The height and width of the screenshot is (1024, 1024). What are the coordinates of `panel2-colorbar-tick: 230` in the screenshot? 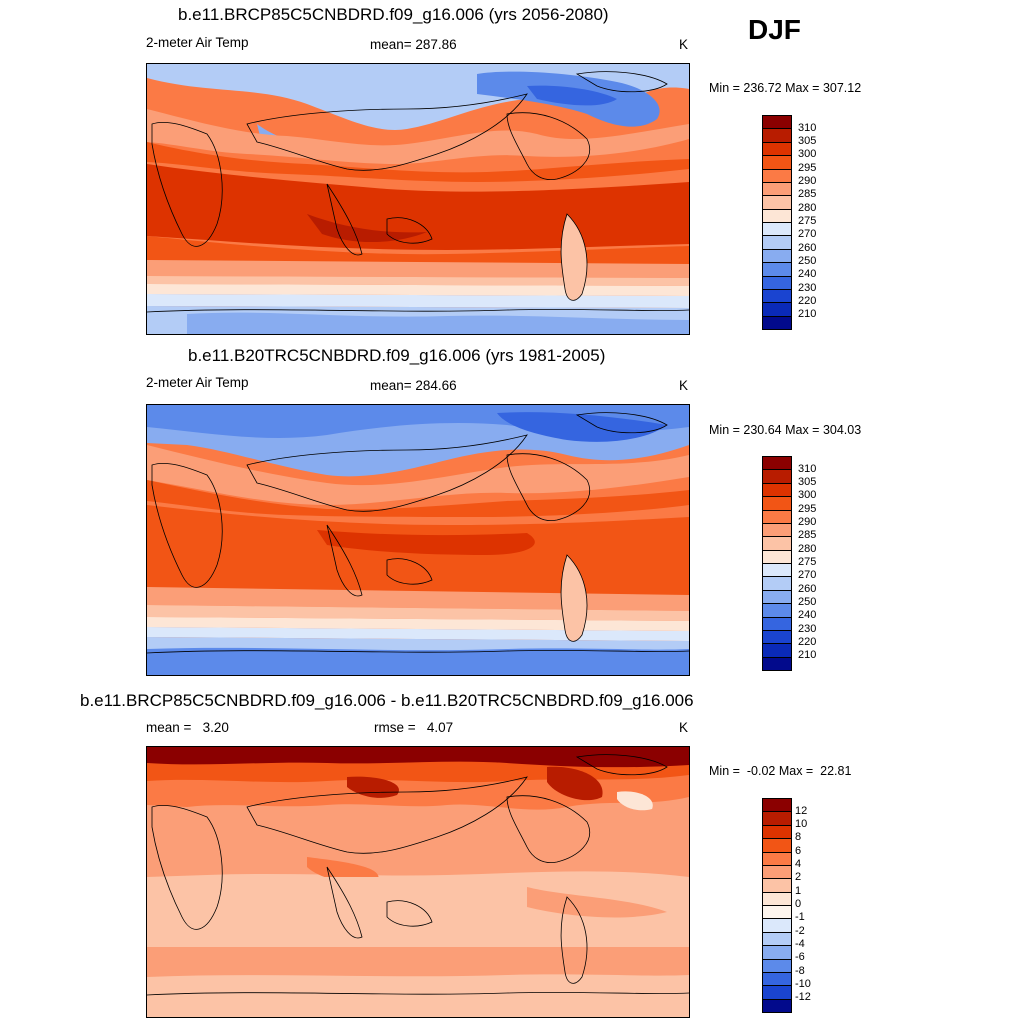 It's located at (807, 628).